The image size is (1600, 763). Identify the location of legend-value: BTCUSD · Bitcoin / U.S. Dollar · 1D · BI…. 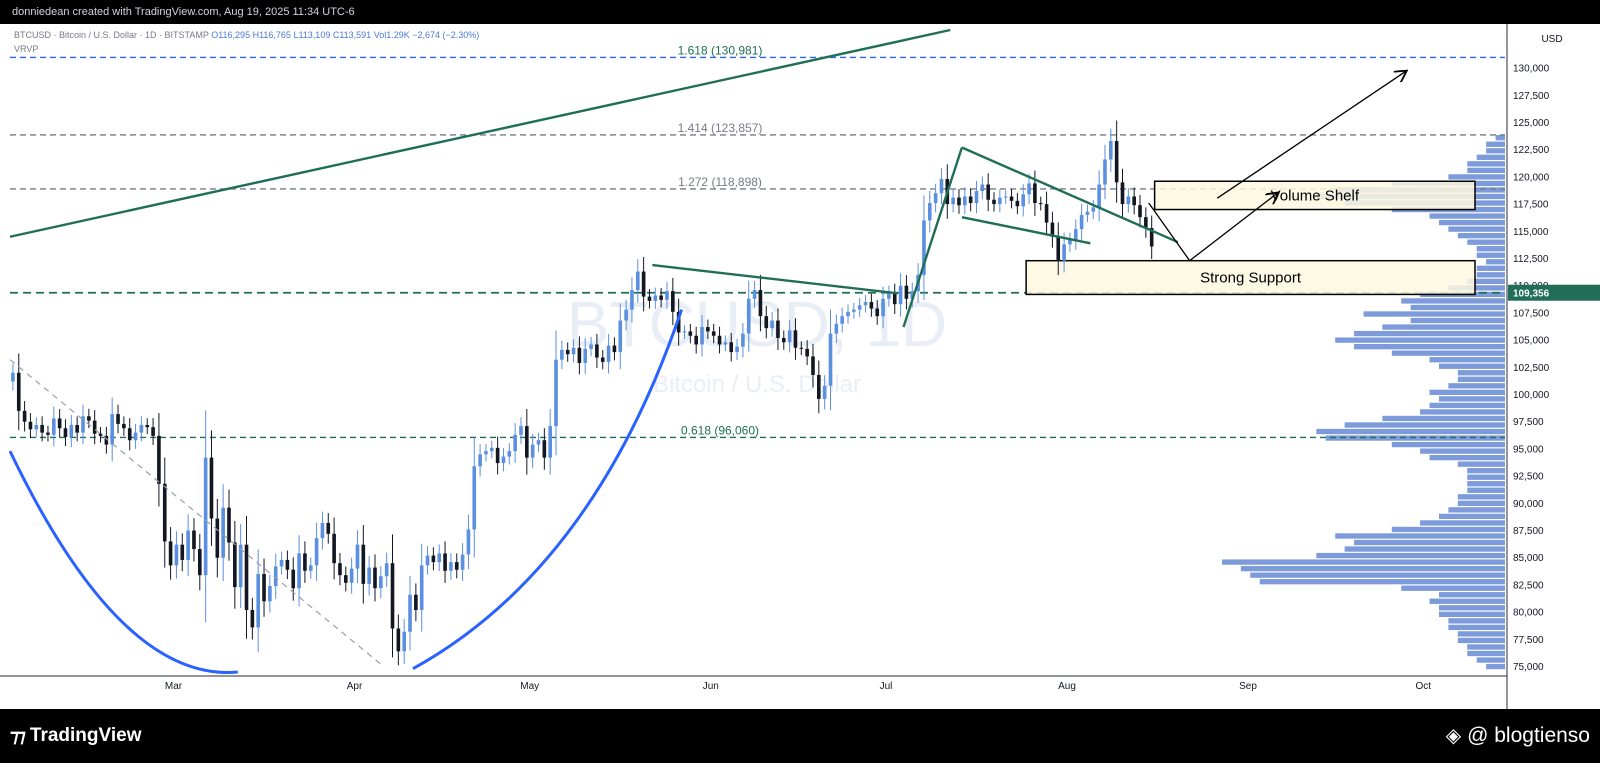
(112, 35).